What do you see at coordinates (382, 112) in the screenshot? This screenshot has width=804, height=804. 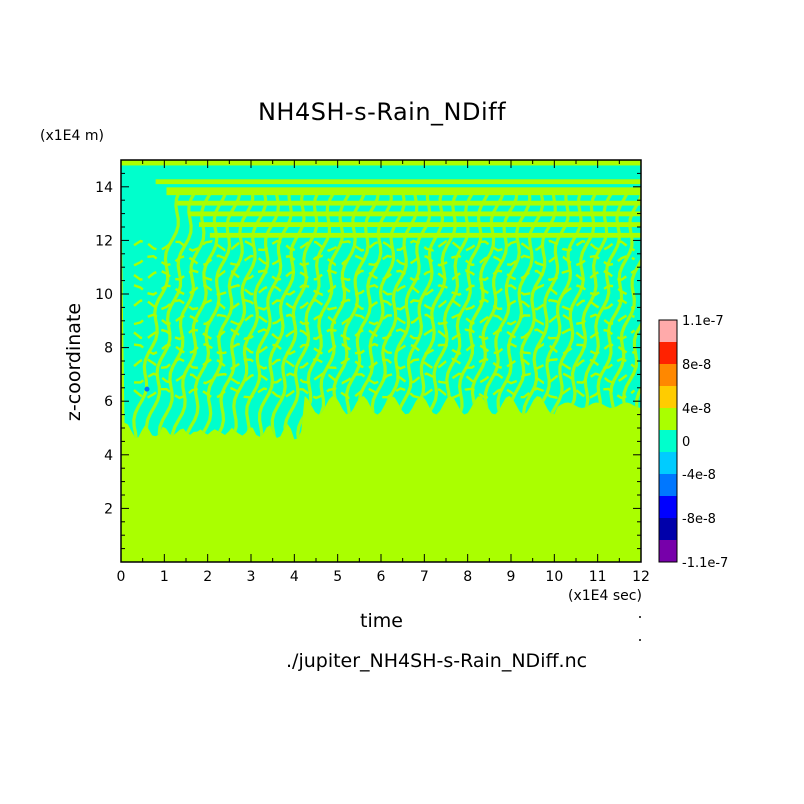 I see `chart-title: NH4SH-s-Rain_NDiff` at bounding box center [382, 112].